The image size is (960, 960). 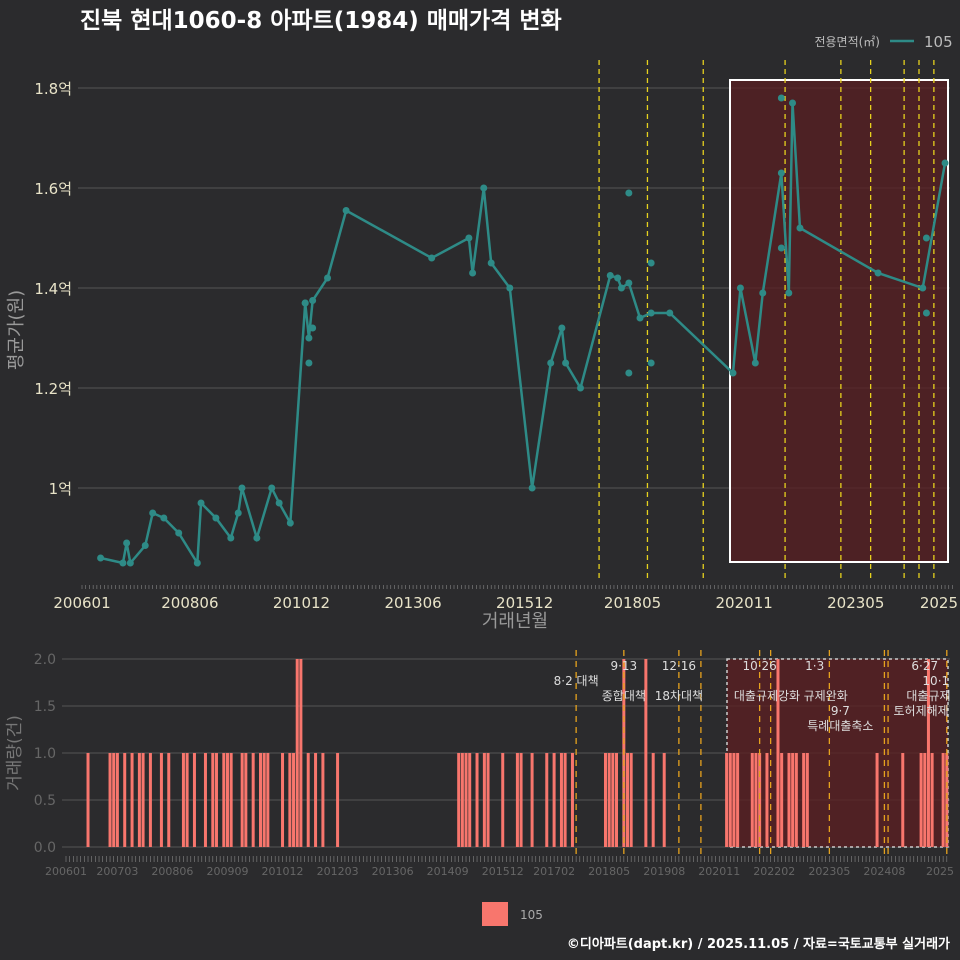 What do you see at coordinates (623, 666) in the screenshot?
I see `policy-annotation: 9·13` at bounding box center [623, 666].